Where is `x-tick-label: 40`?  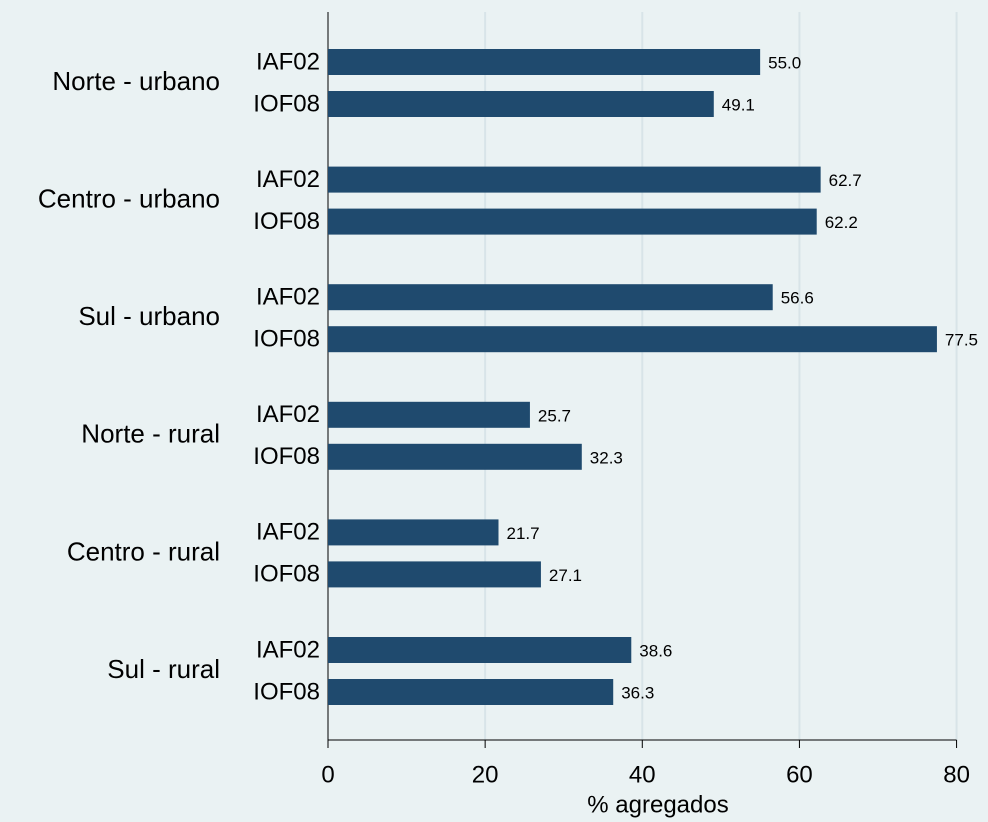
x-tick-label: 40 is located at coordinates (642, 774).